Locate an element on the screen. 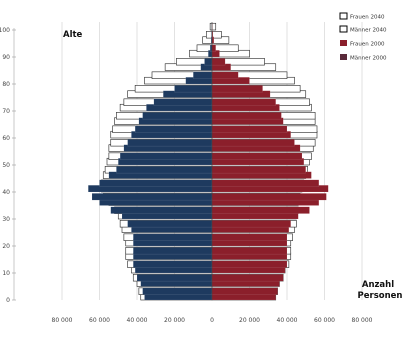 This screenshot has width=410, height=344. legend-label-maenner-2040: Männer 2040 is located at coordinates (368, 31).